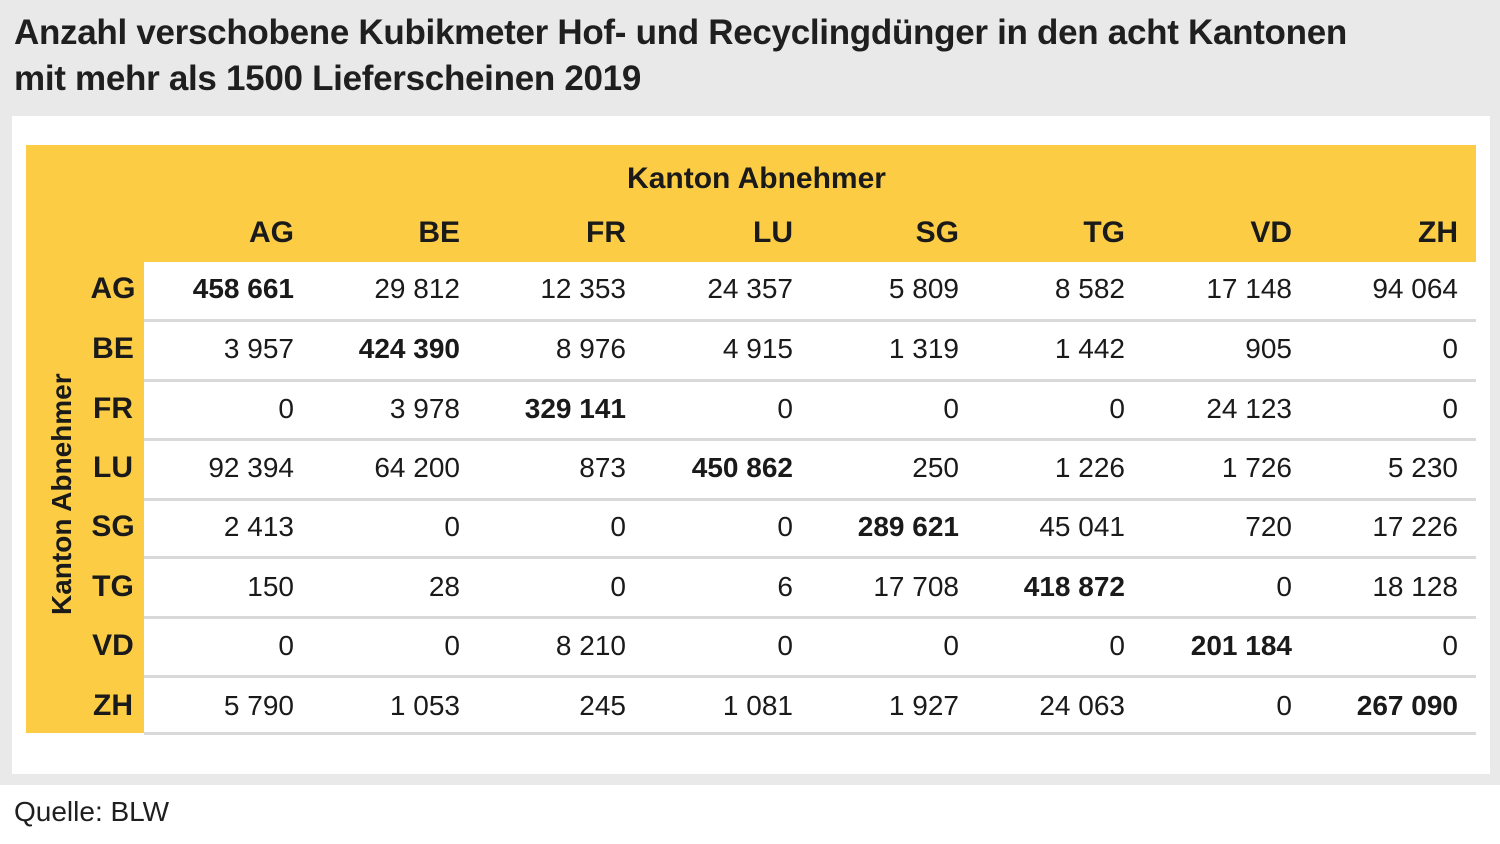 The image size is (1500, 844). What do you see at coordinates (1268, 526) in the screenshot?
I see `table-cell-sg-vd: 720` at bounding box center [1268, 526].